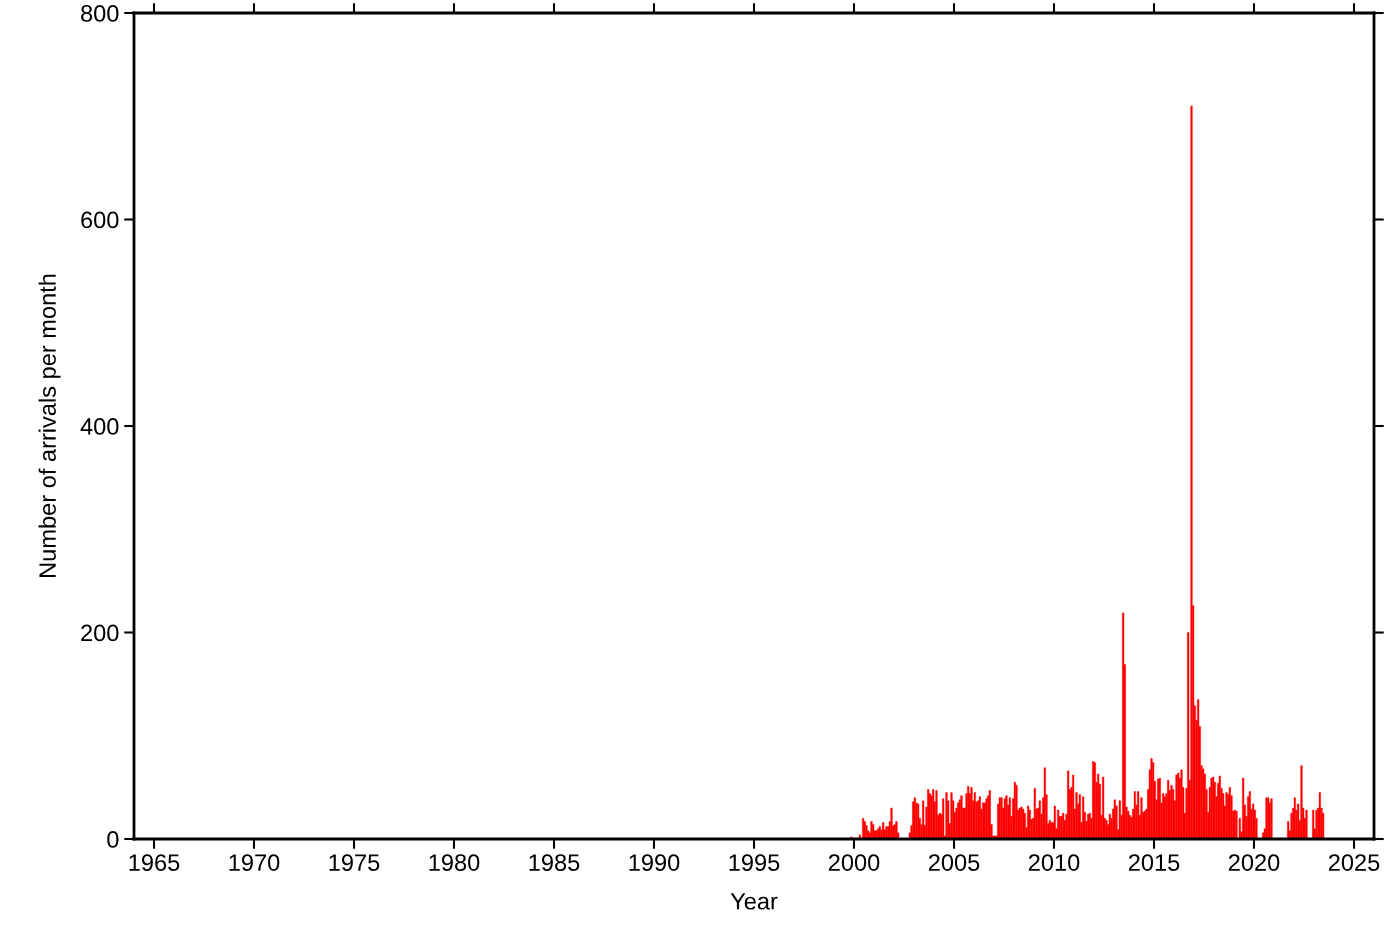 The image size is (1400, 942). I want to click on x-tick-label: 2015, so click(1154, 862).